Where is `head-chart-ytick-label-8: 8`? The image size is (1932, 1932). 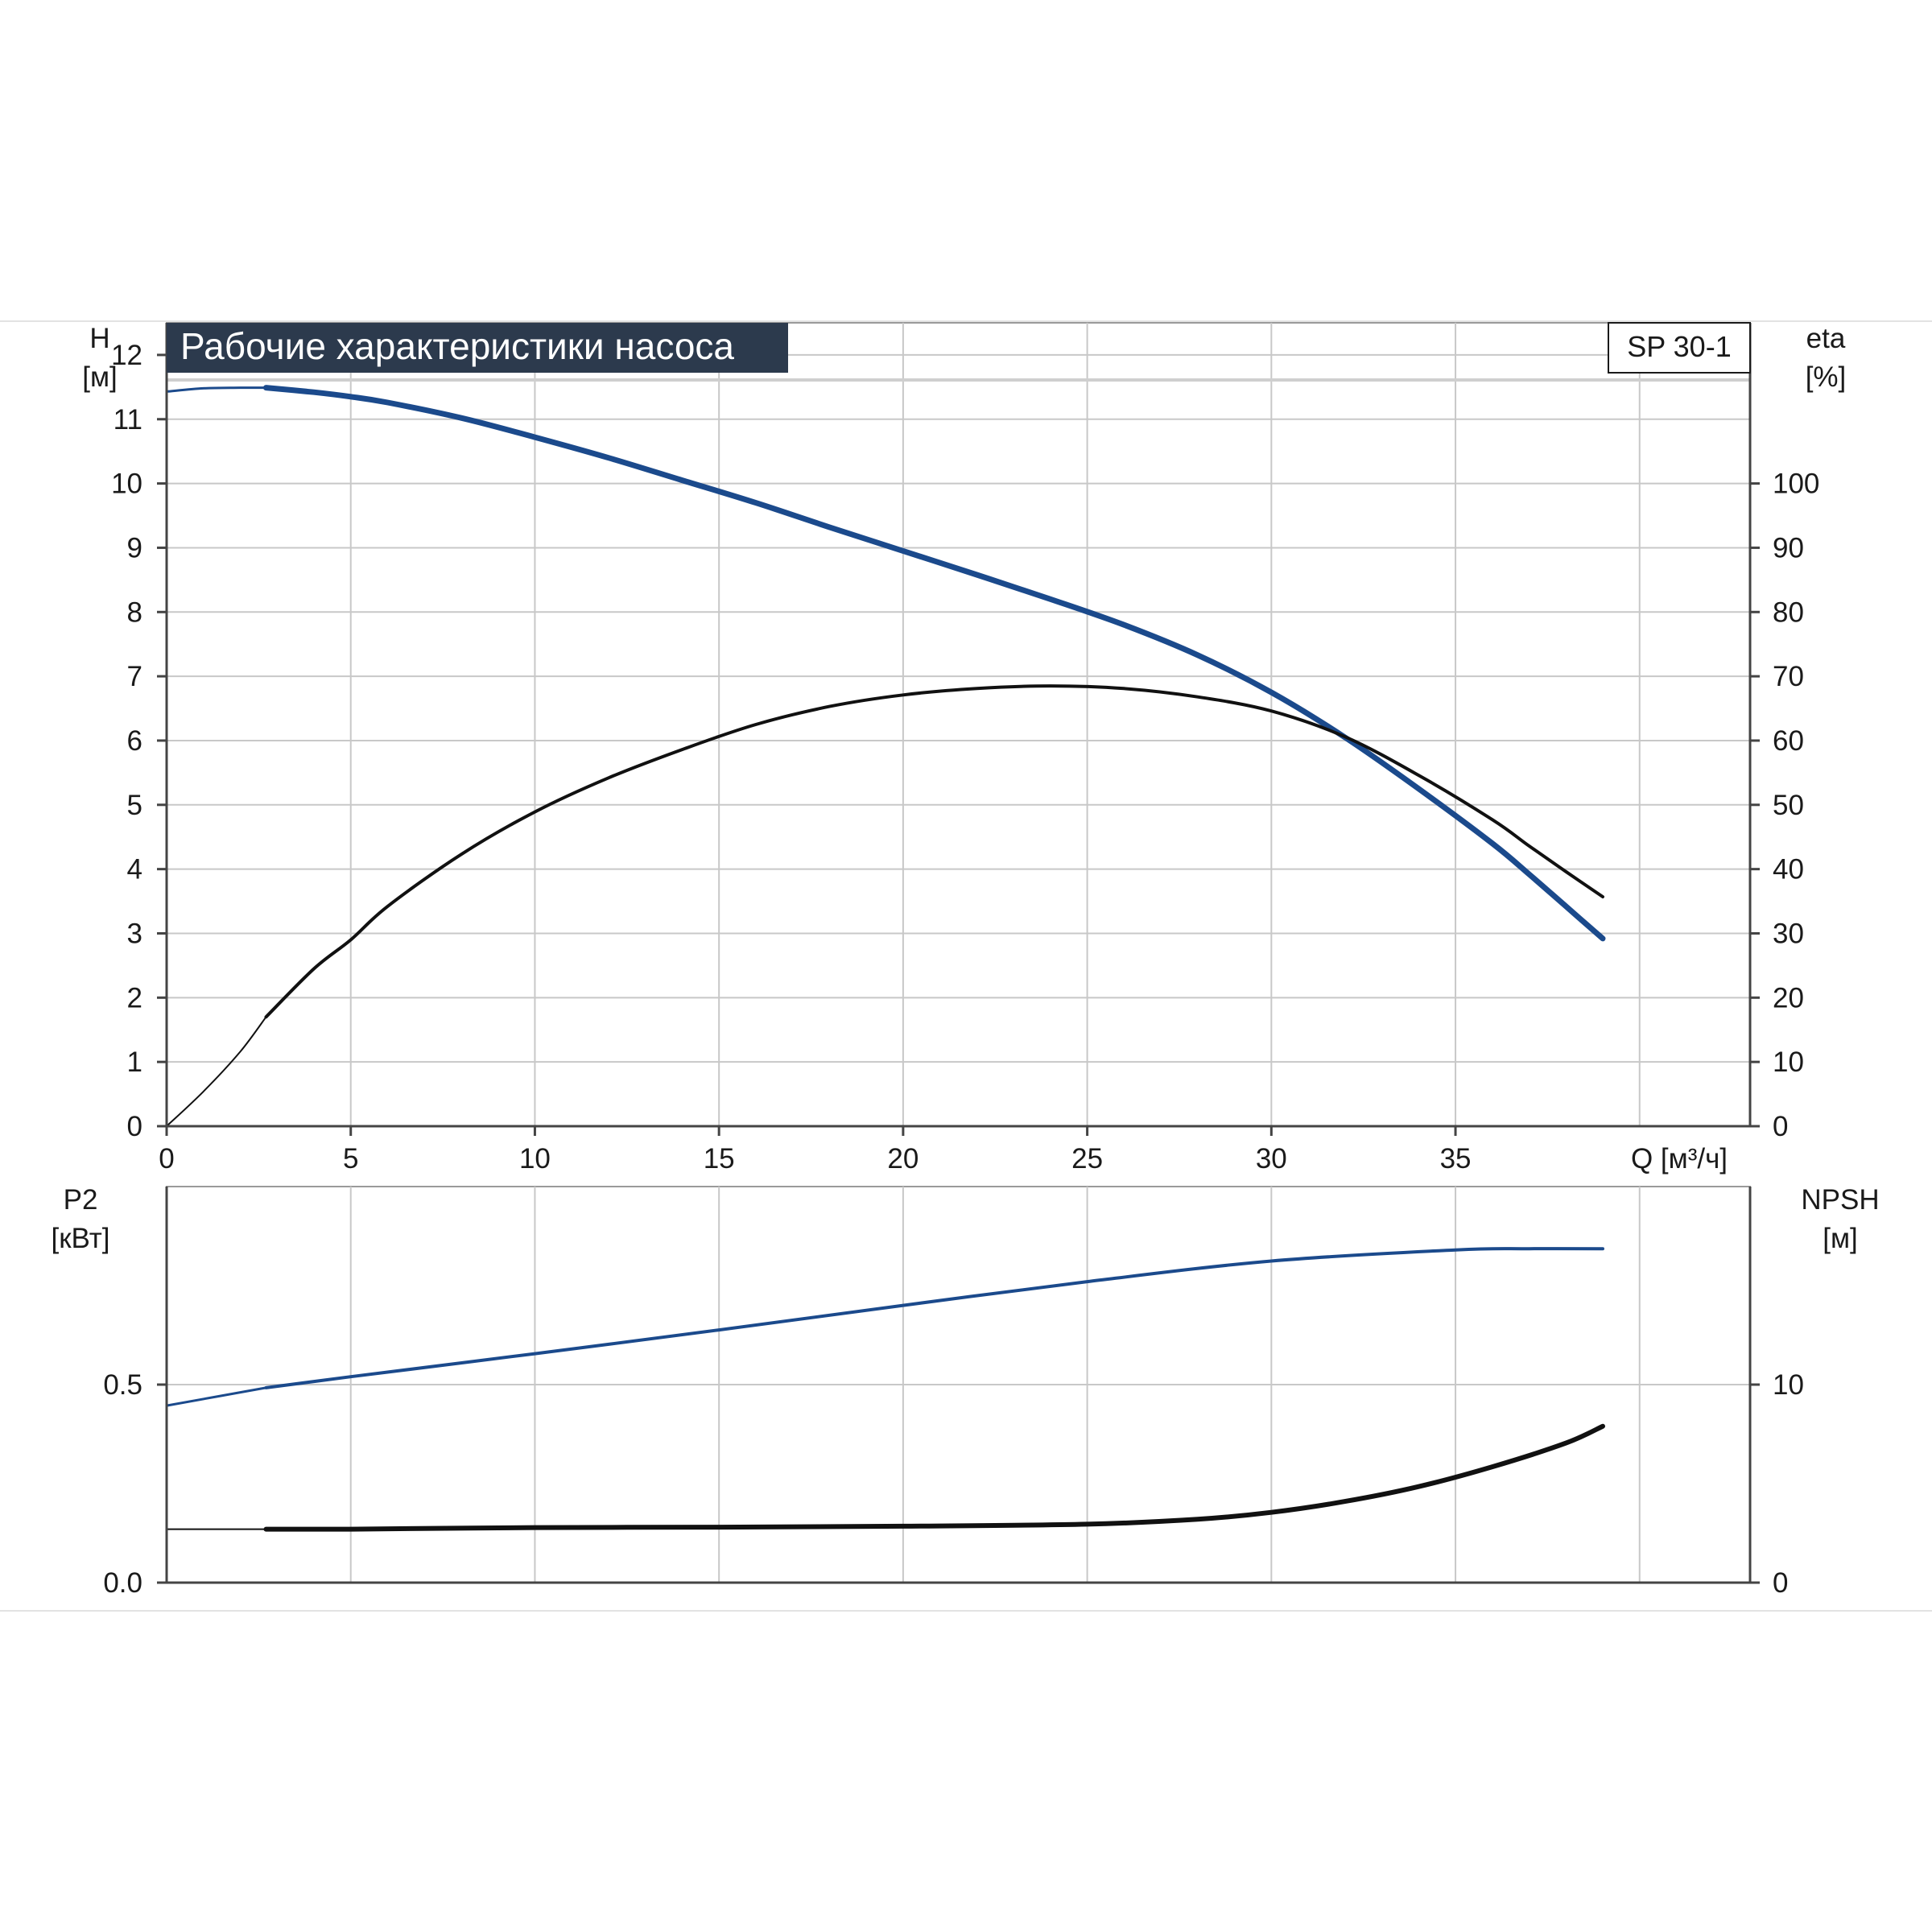 head-chart-ytick-label-8: 8 is located at coordinates (134, 612).